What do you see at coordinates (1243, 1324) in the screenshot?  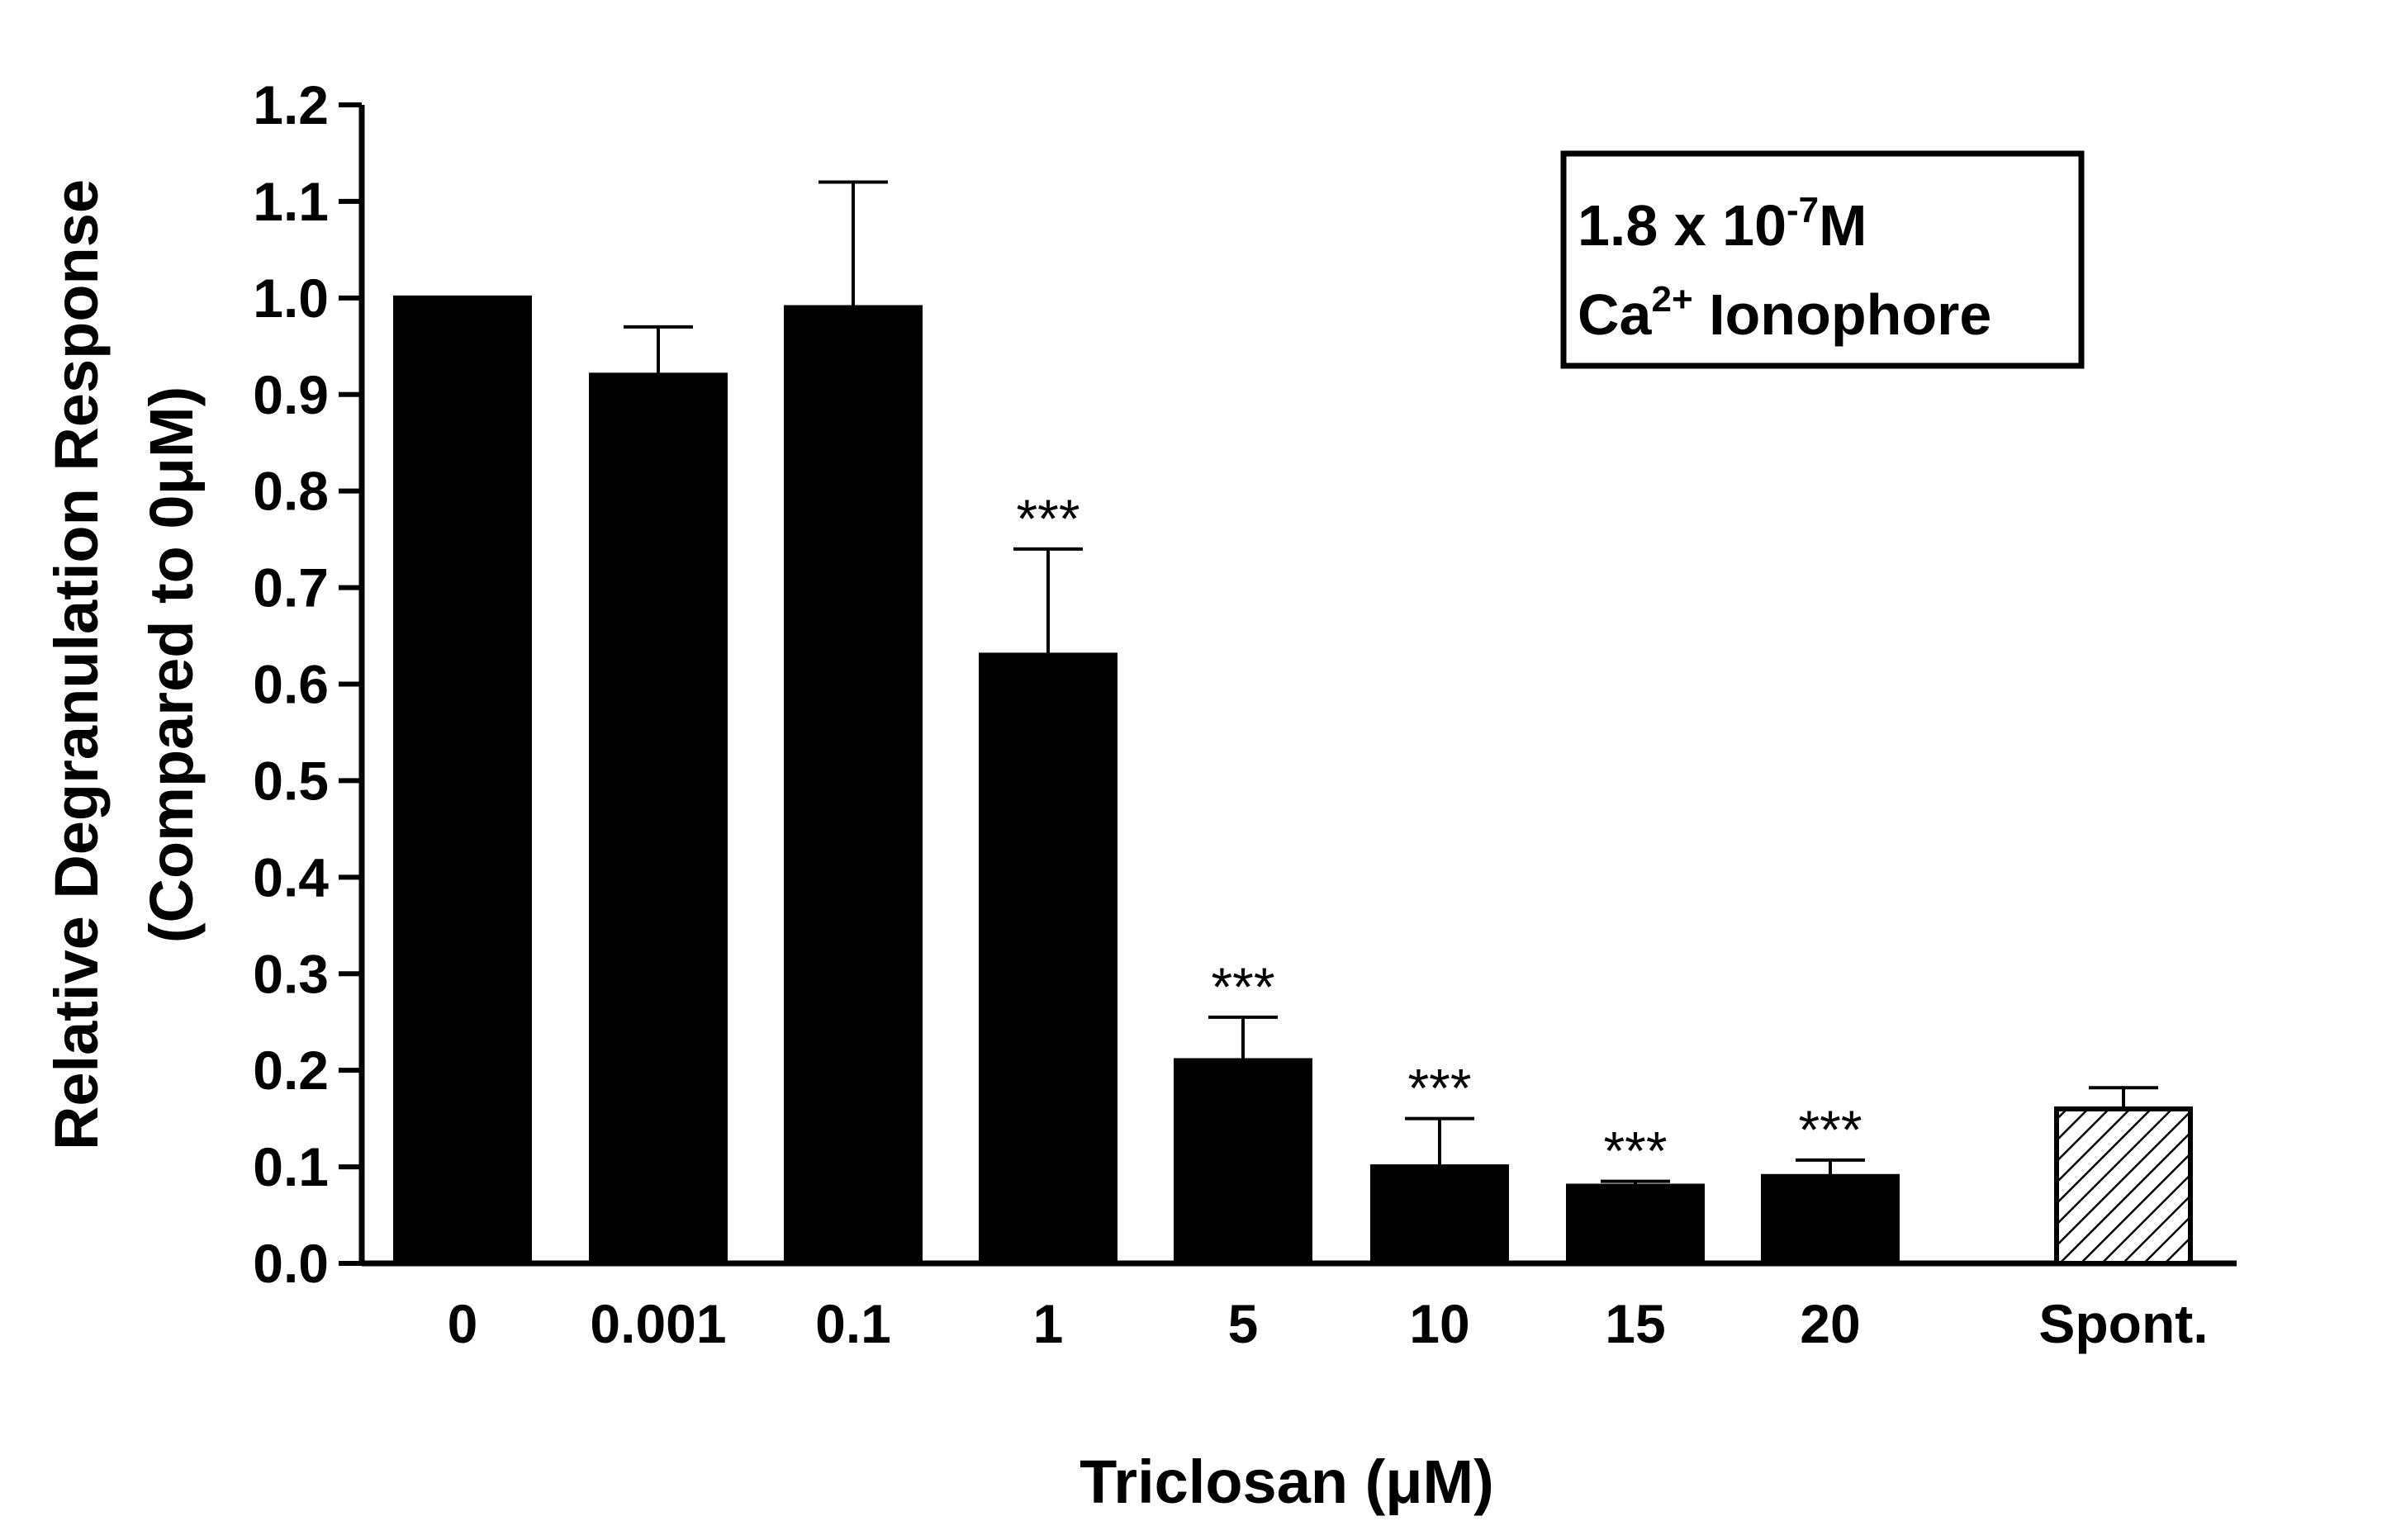 I see `x-tick-label: 5` at bounding box center [1243, 1324].